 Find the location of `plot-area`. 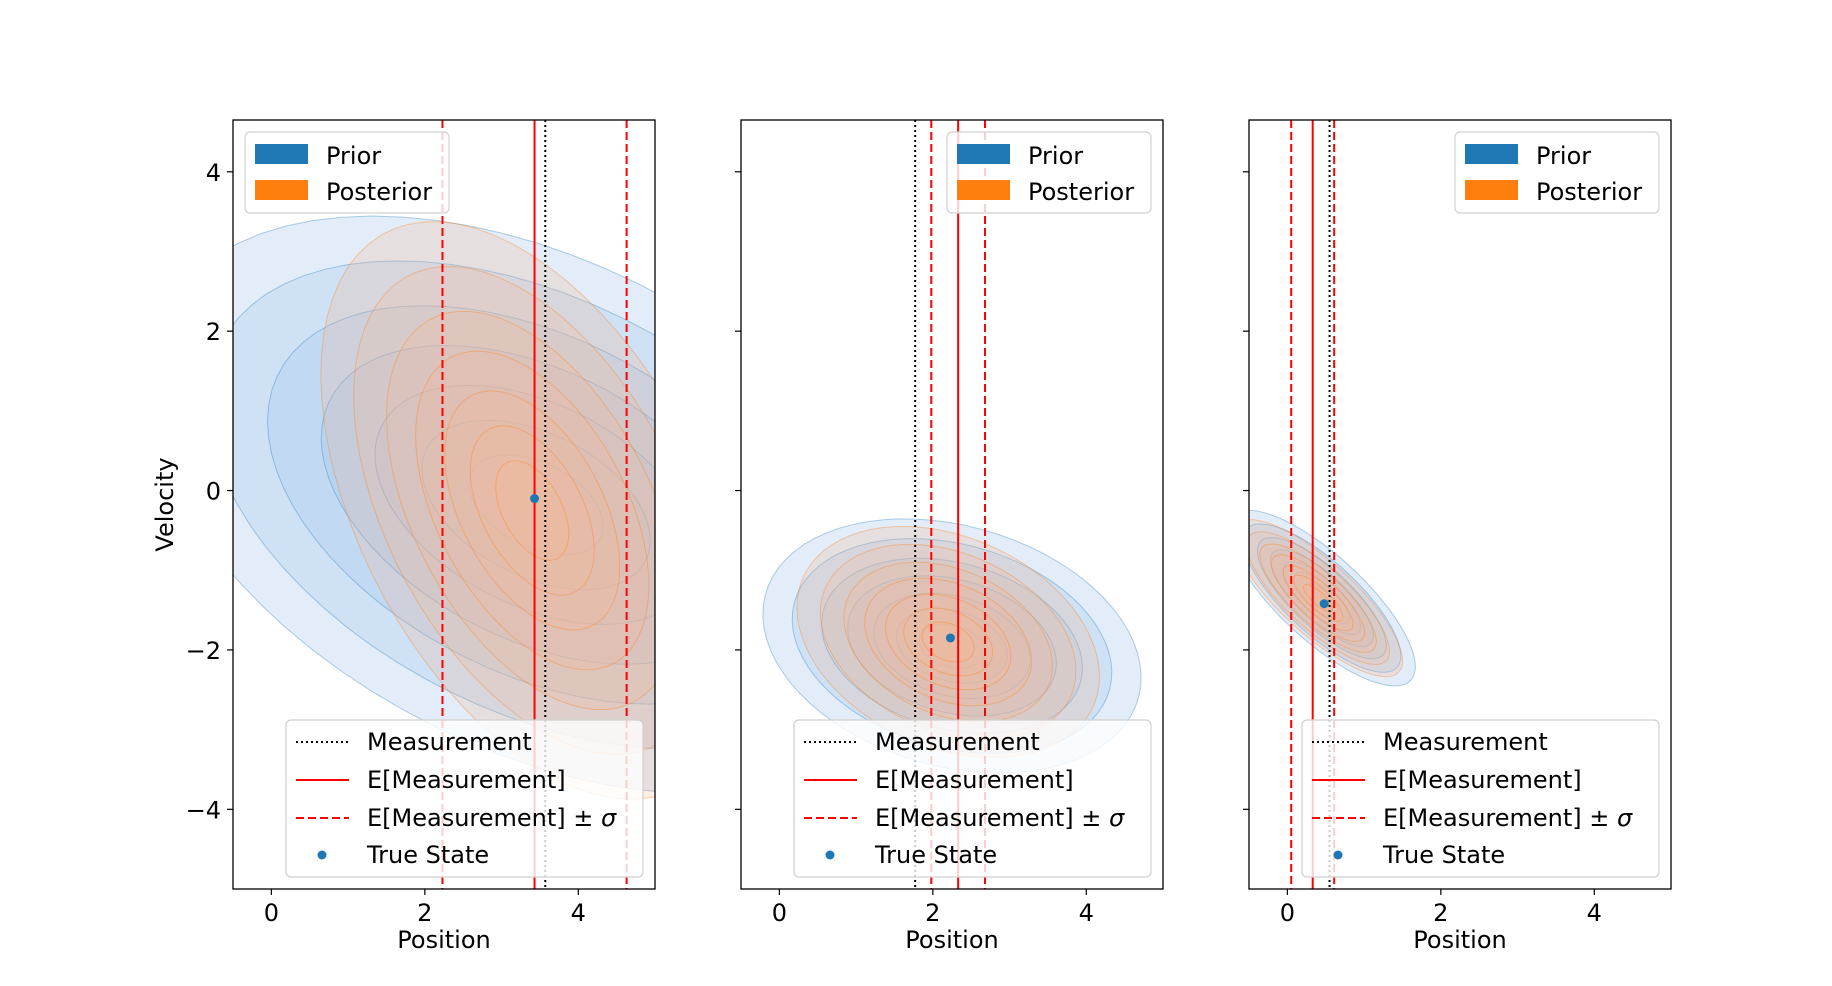

plot-area is located at coordinates (1332, 504).